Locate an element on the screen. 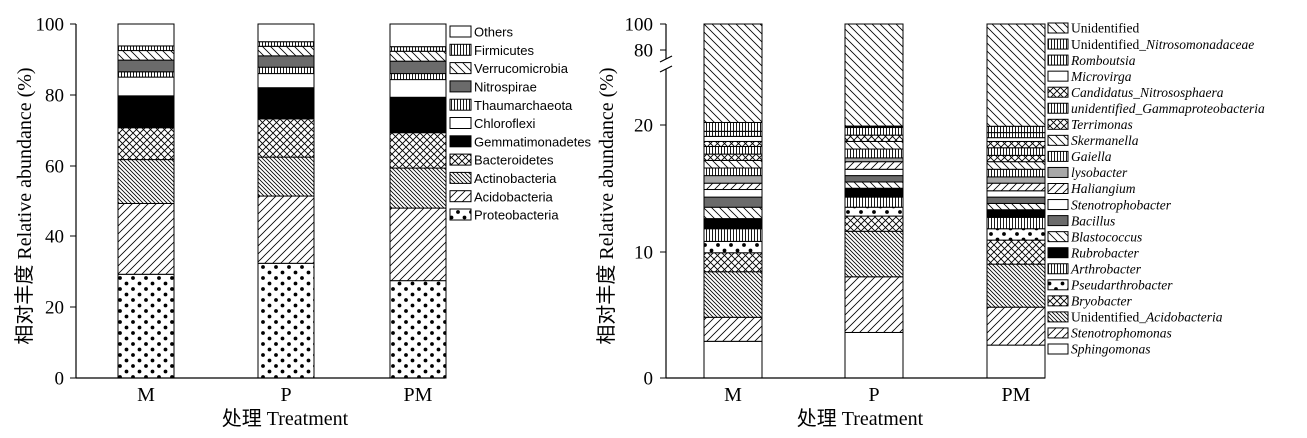 The height and width of the screenshot is (438, 1307). c1-bar-pm-chloroflexi is located at coordinates (418, 88).